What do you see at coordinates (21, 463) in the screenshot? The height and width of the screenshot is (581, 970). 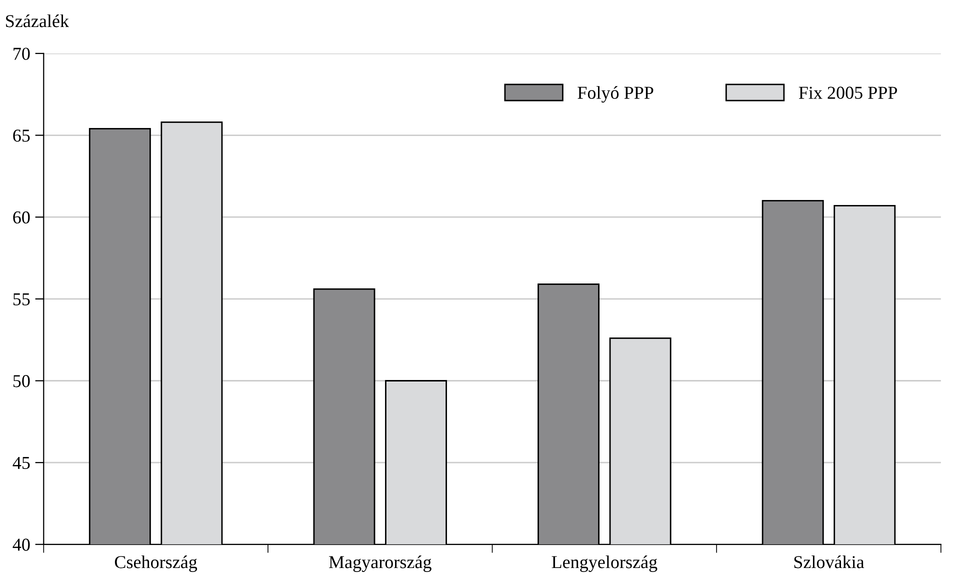 I see `y-tick-label: 45` at bounding box center [21, 463].